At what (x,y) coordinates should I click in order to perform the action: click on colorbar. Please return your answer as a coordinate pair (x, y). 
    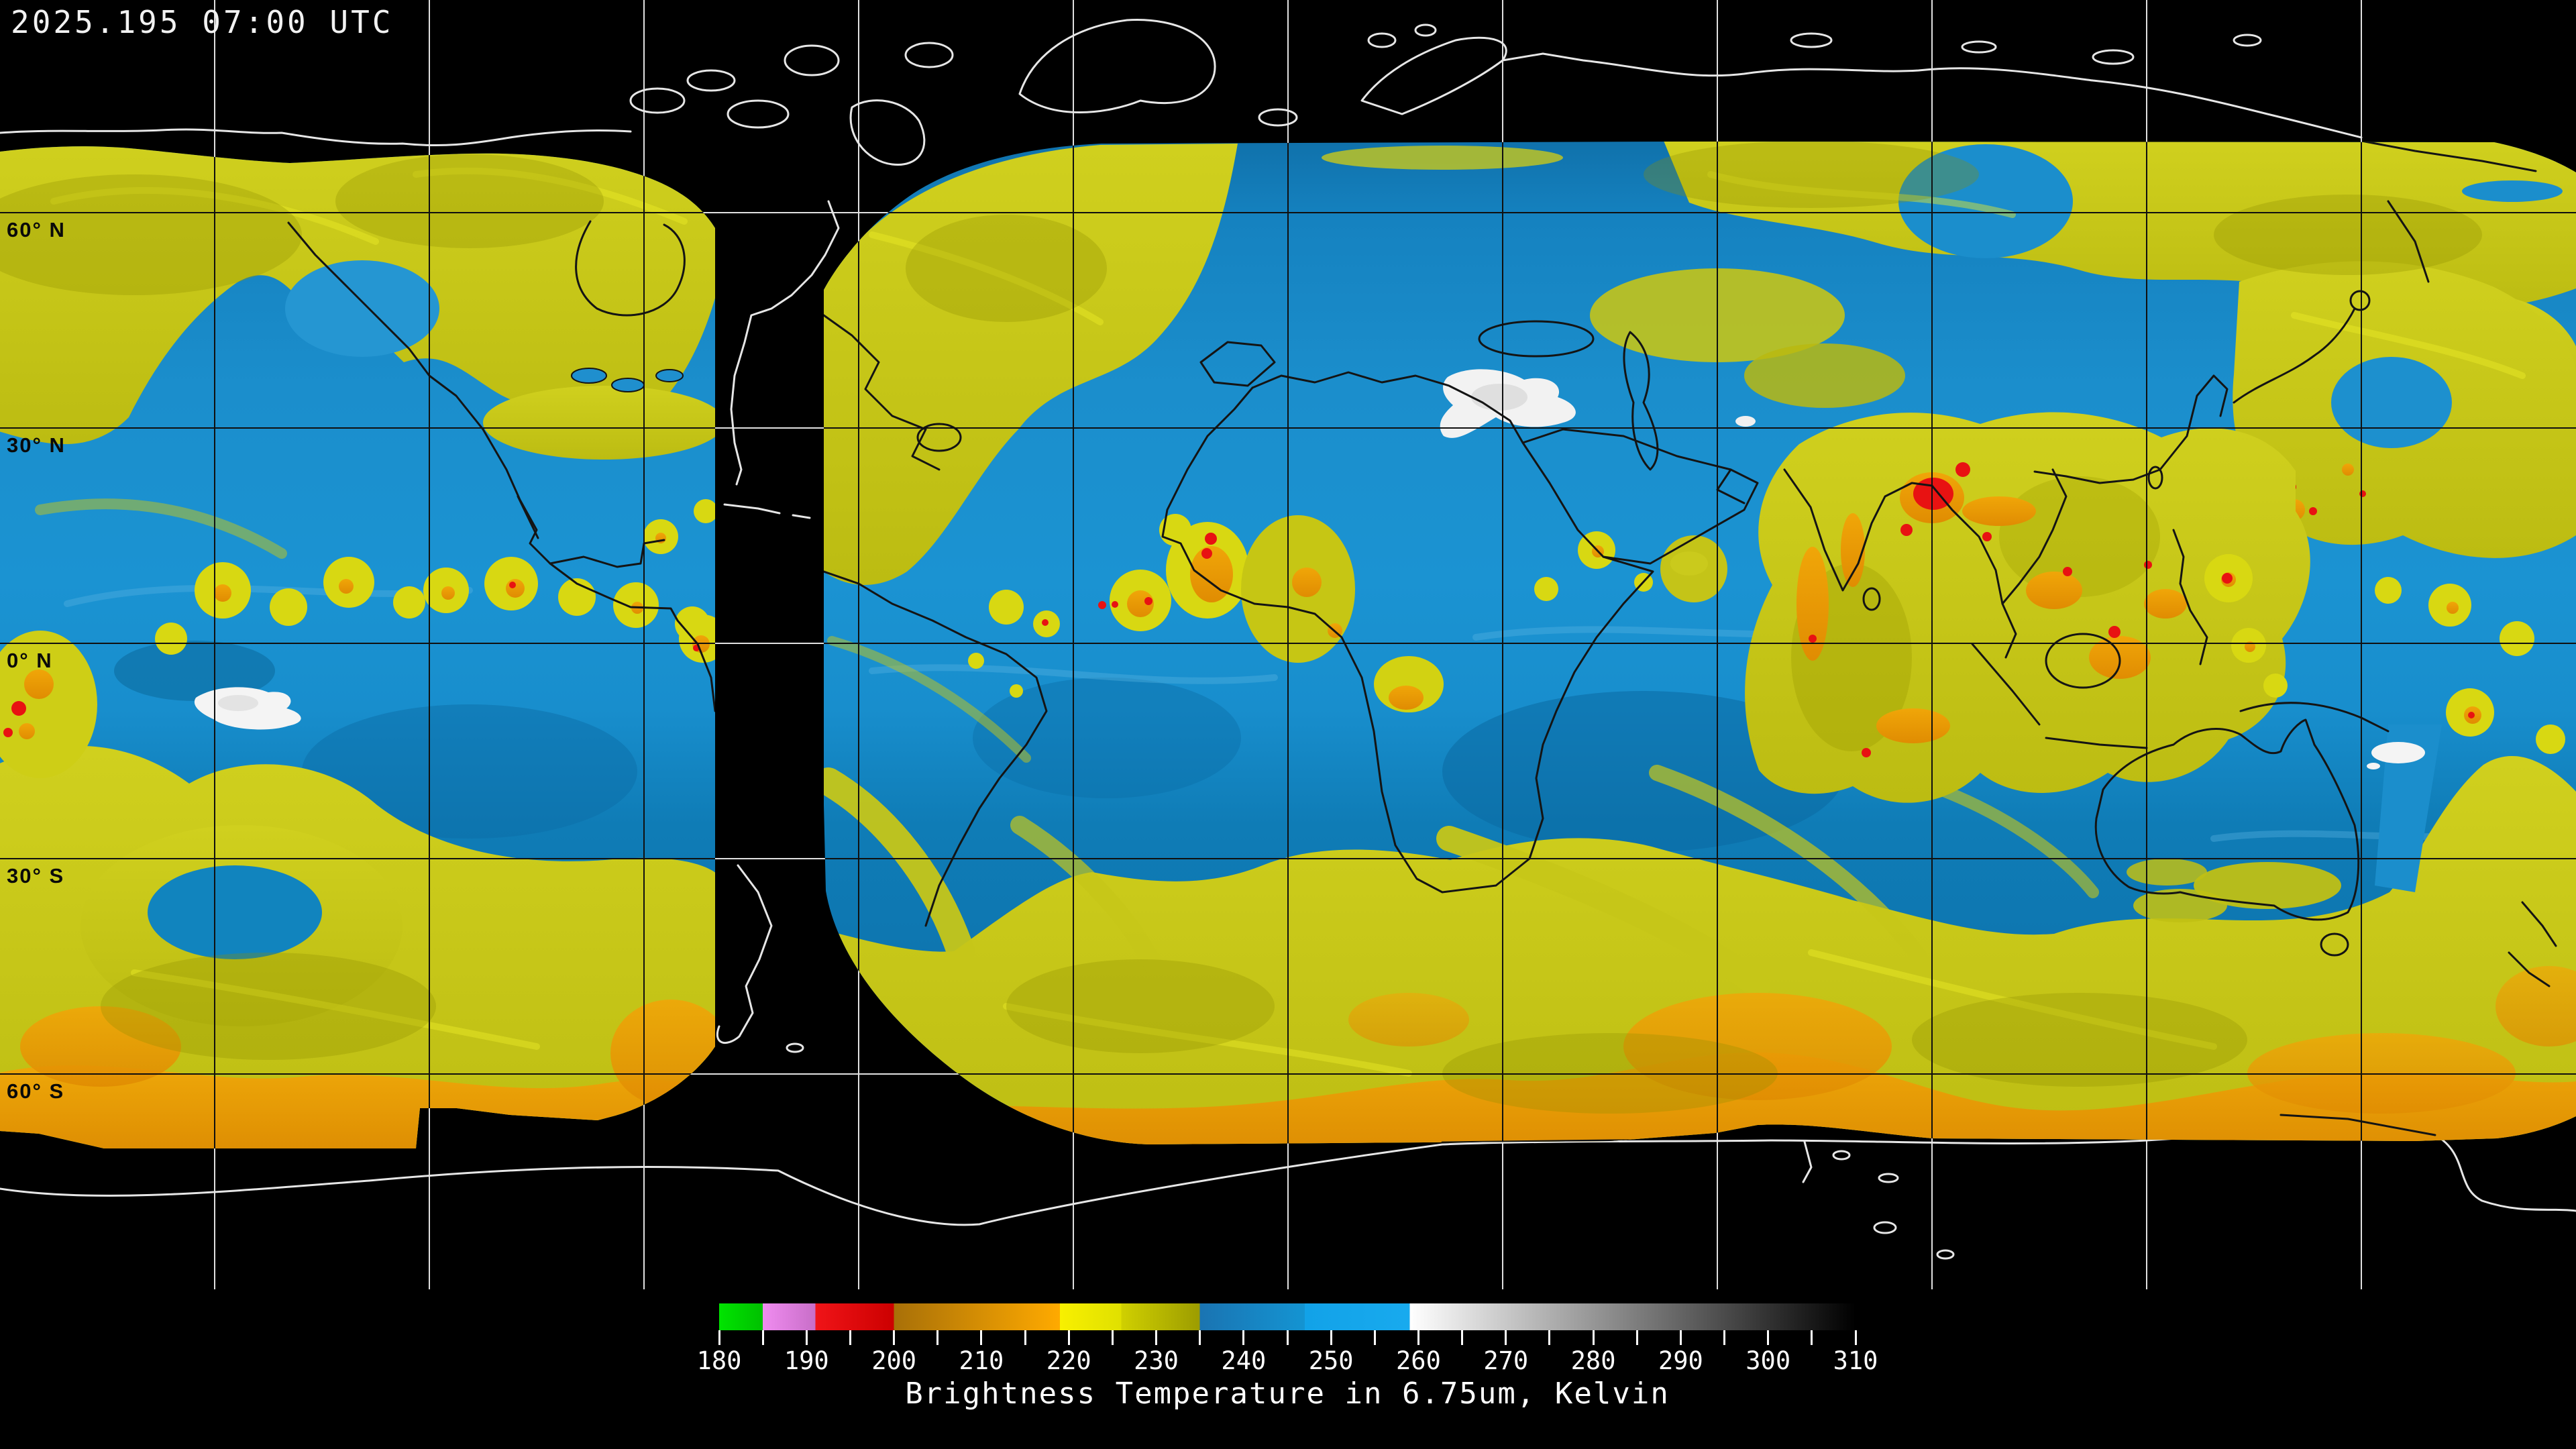
    Looking at the image, I should click on (1287, 1316).